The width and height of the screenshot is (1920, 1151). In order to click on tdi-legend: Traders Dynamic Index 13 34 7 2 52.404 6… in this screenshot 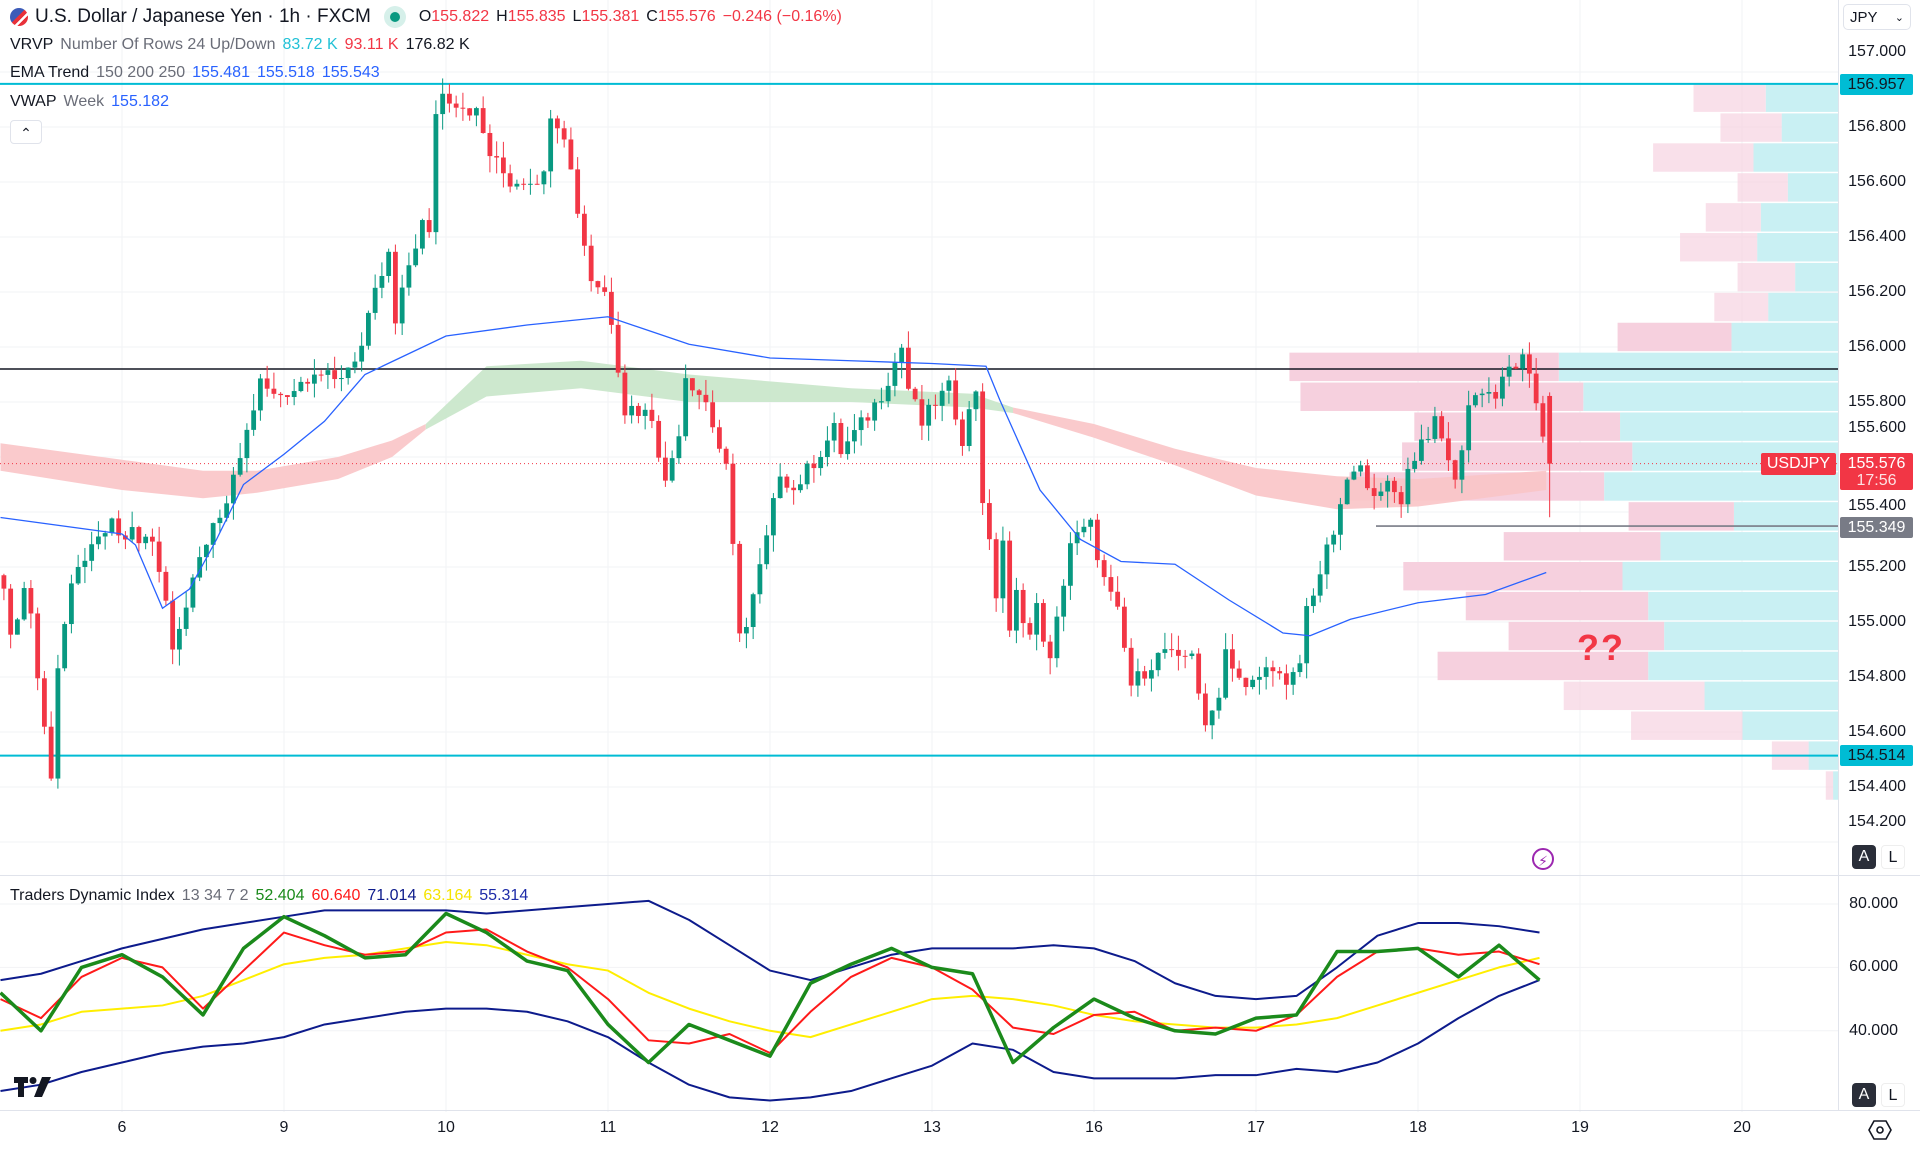, I will do `click(269, 896)`.